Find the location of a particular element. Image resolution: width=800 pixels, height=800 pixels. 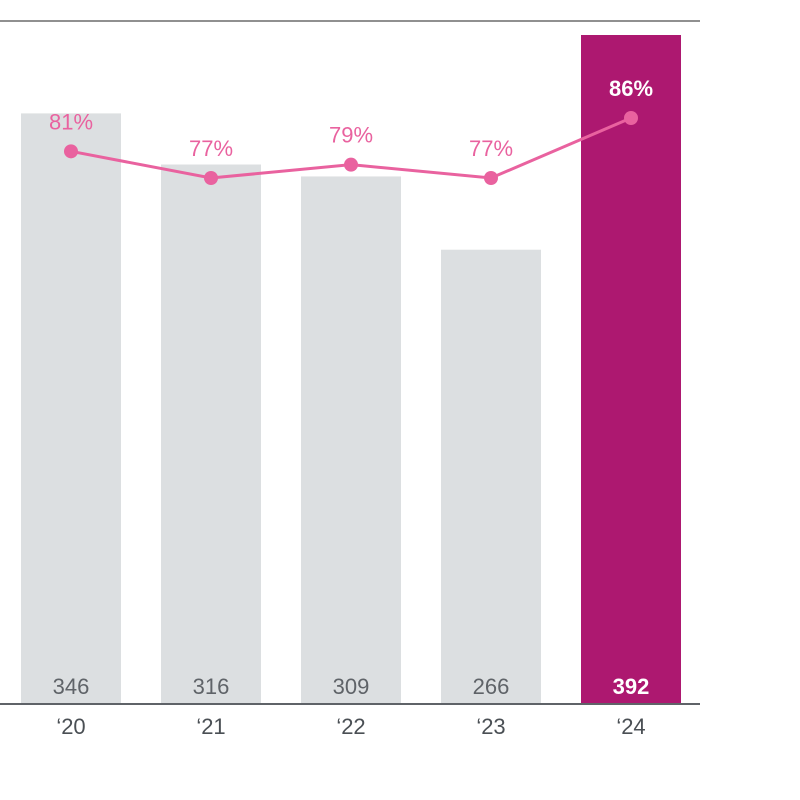

x-tick-label-2: ‘22 is located at coordinates (350, 726).